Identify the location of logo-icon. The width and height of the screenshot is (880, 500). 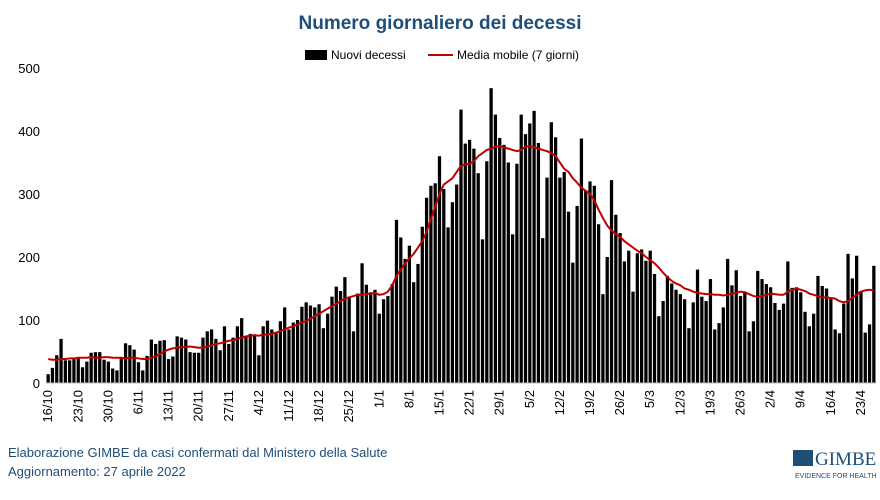
(803, 458).